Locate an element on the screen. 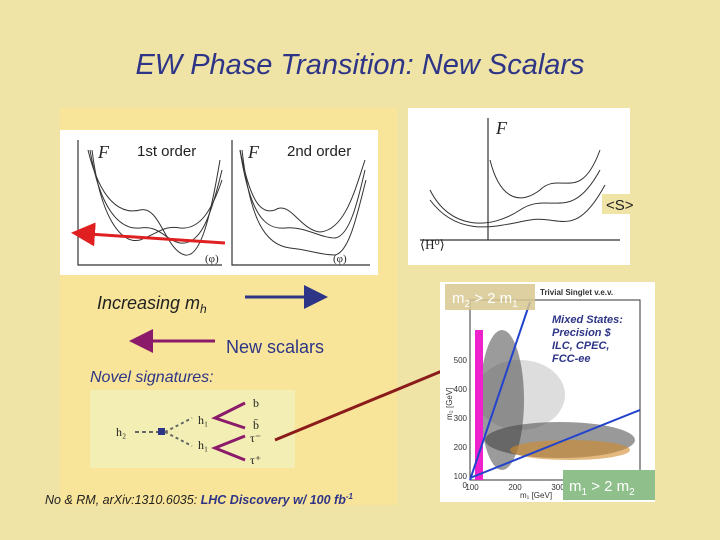 The height and width of the screenshot is (540, 720). x-tick-label: 100 is located at coordinates (472, 487).